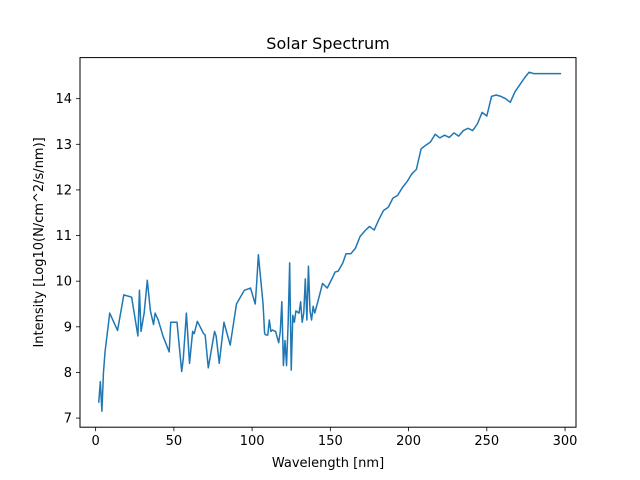 This screenshot has height=480, width=640. What do you see at coordinates (328, 463) in the screenshot?
I see `x-axis-label: Wavelength [nm]` at bounding box center [328, 463].